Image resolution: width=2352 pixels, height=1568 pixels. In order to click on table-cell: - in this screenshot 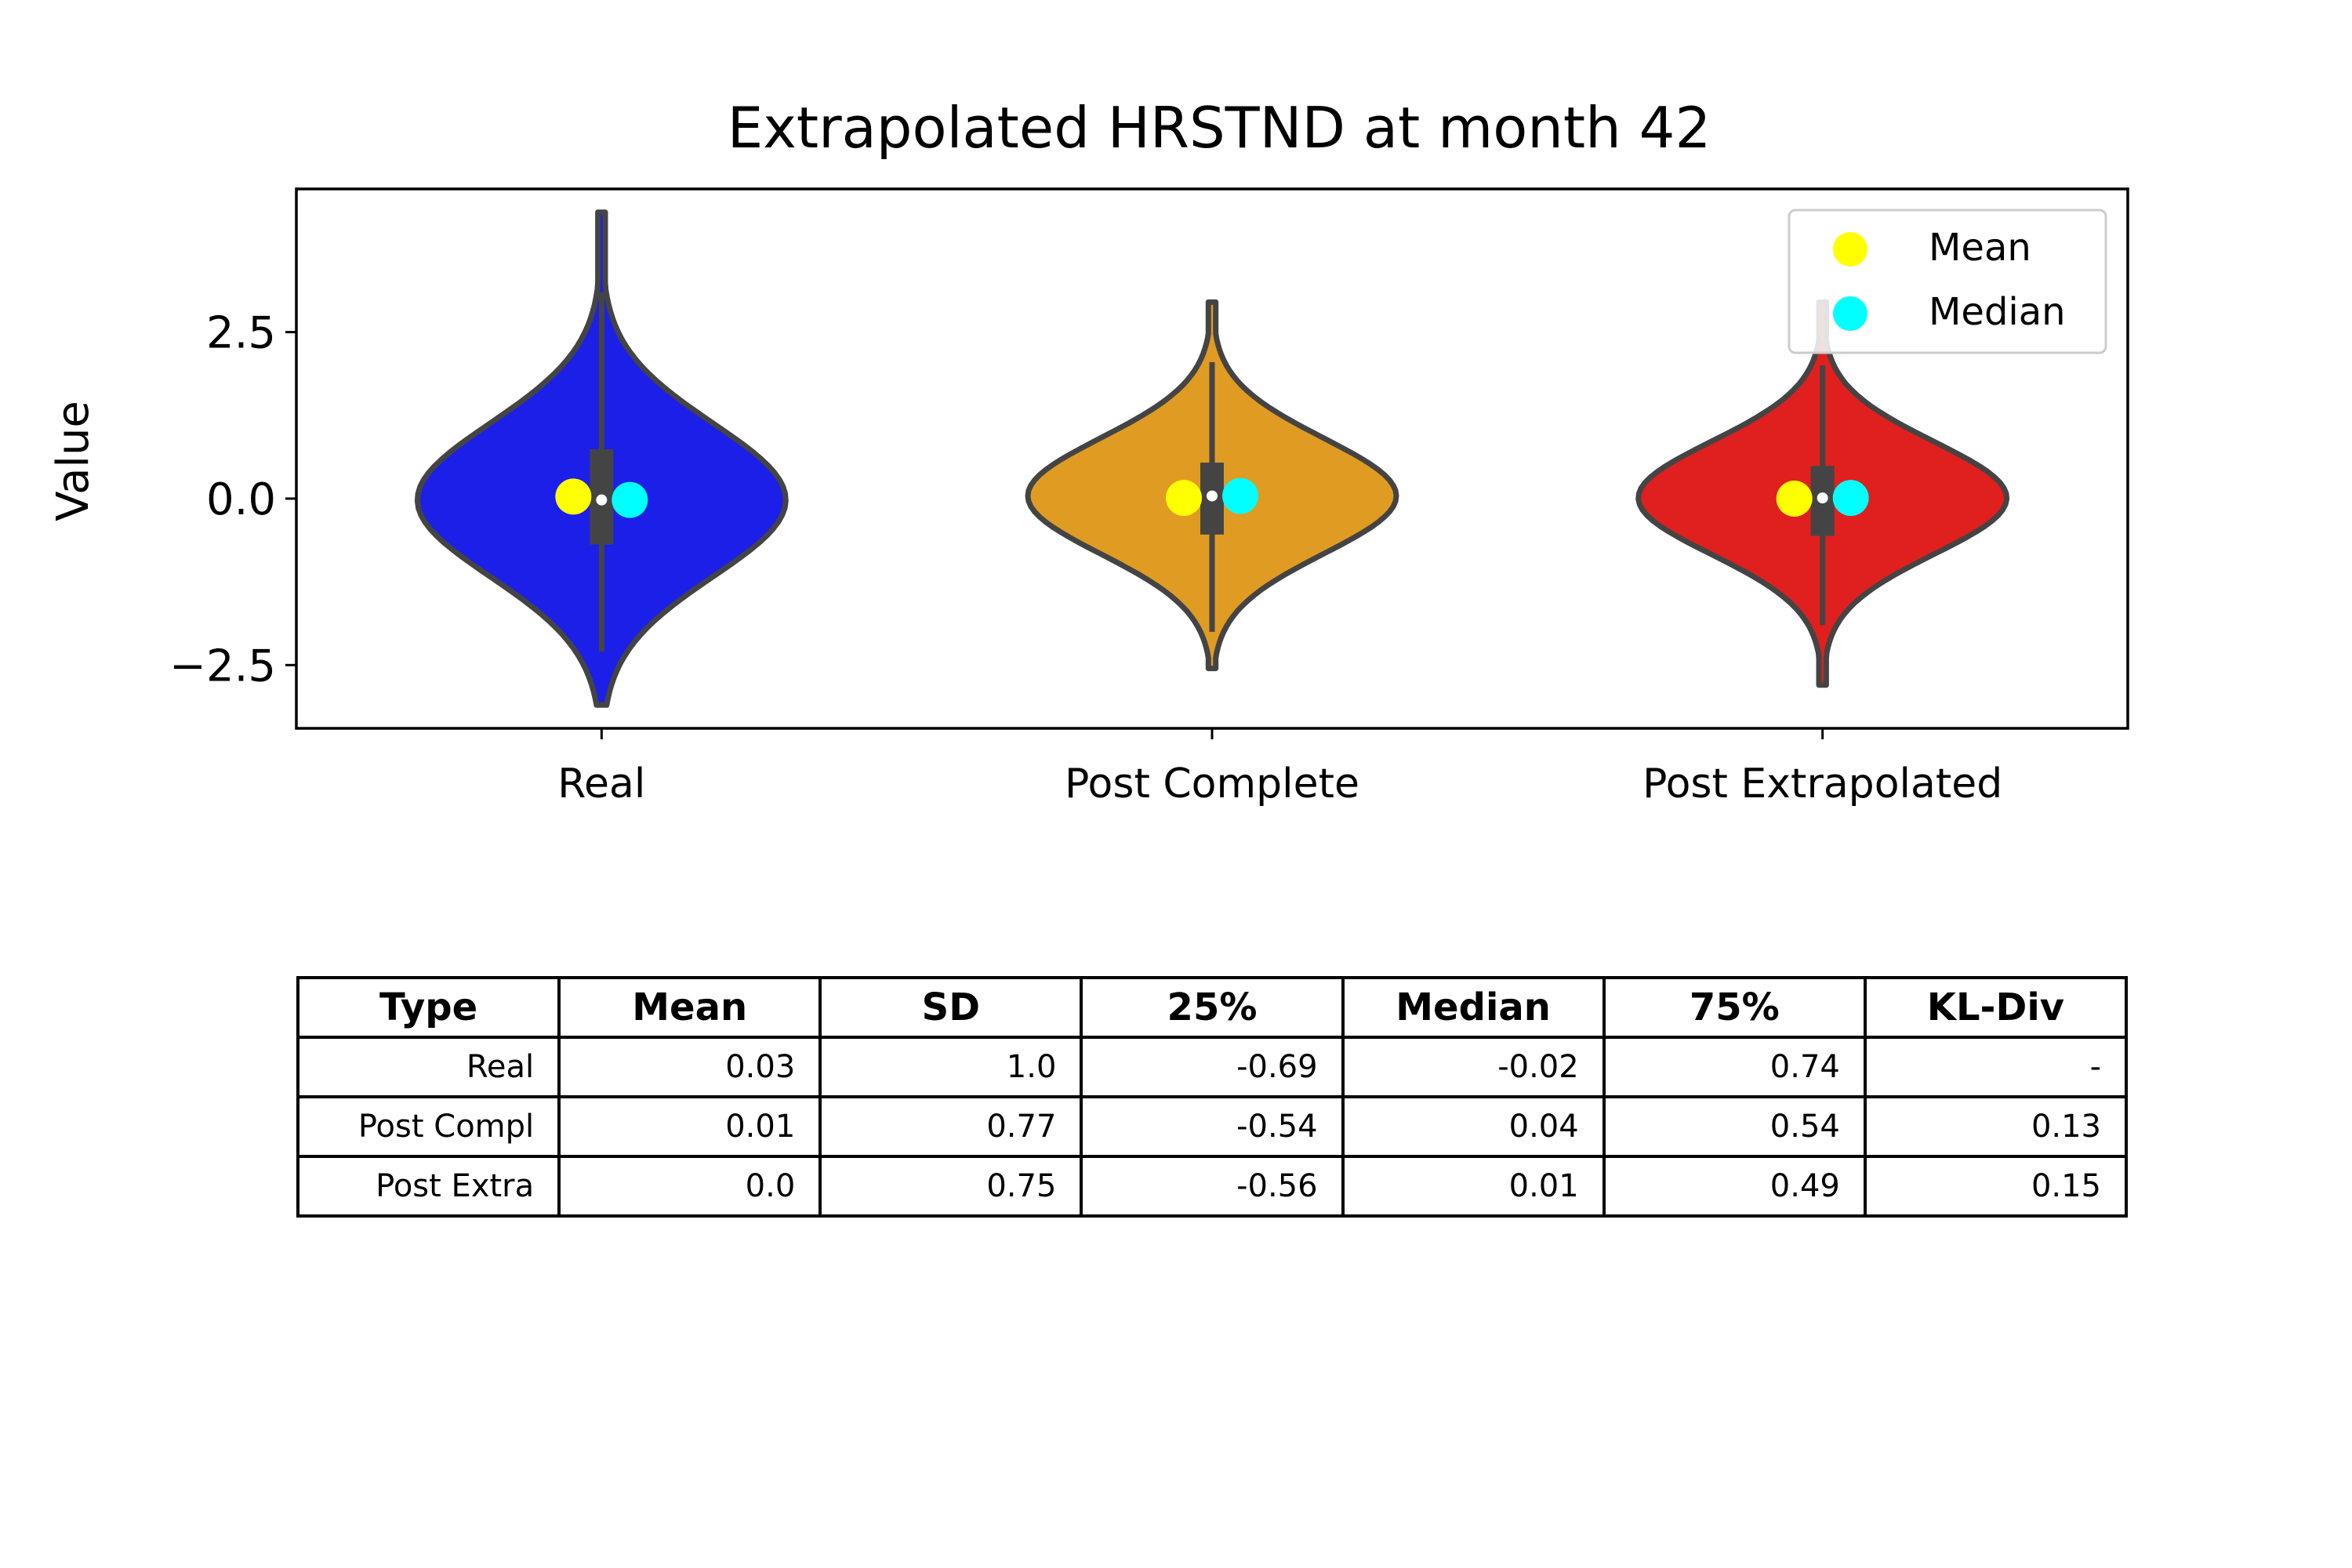, I will do `click(1996, 1067)`.